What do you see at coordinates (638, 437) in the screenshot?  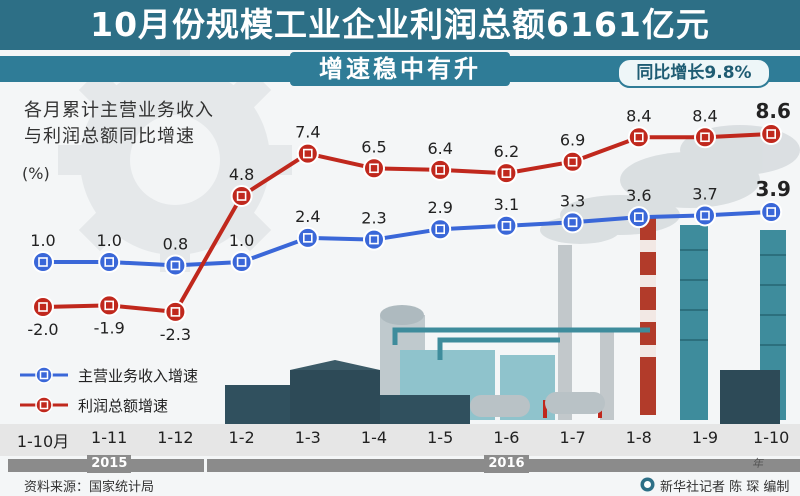 I see `x-tick-label: 1-8` at bounding box center [638, 437].